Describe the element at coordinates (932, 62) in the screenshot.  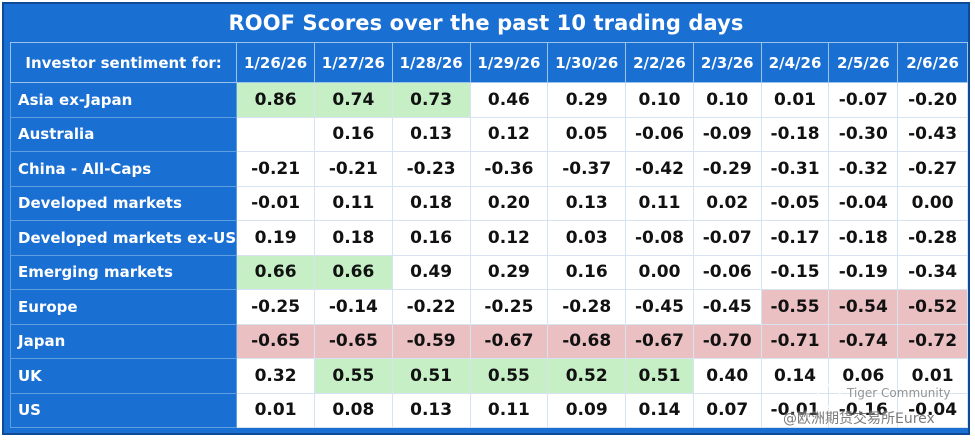
I see `date-header: 2/6/26` at that location.